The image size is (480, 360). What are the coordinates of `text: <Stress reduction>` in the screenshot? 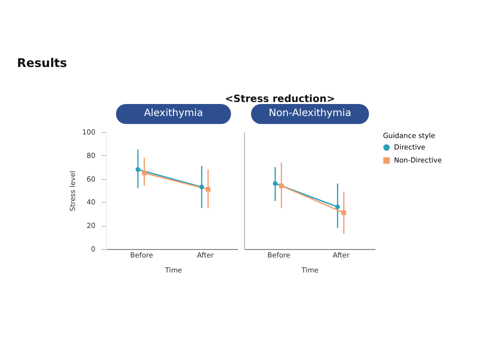 It's located at (280, 99).